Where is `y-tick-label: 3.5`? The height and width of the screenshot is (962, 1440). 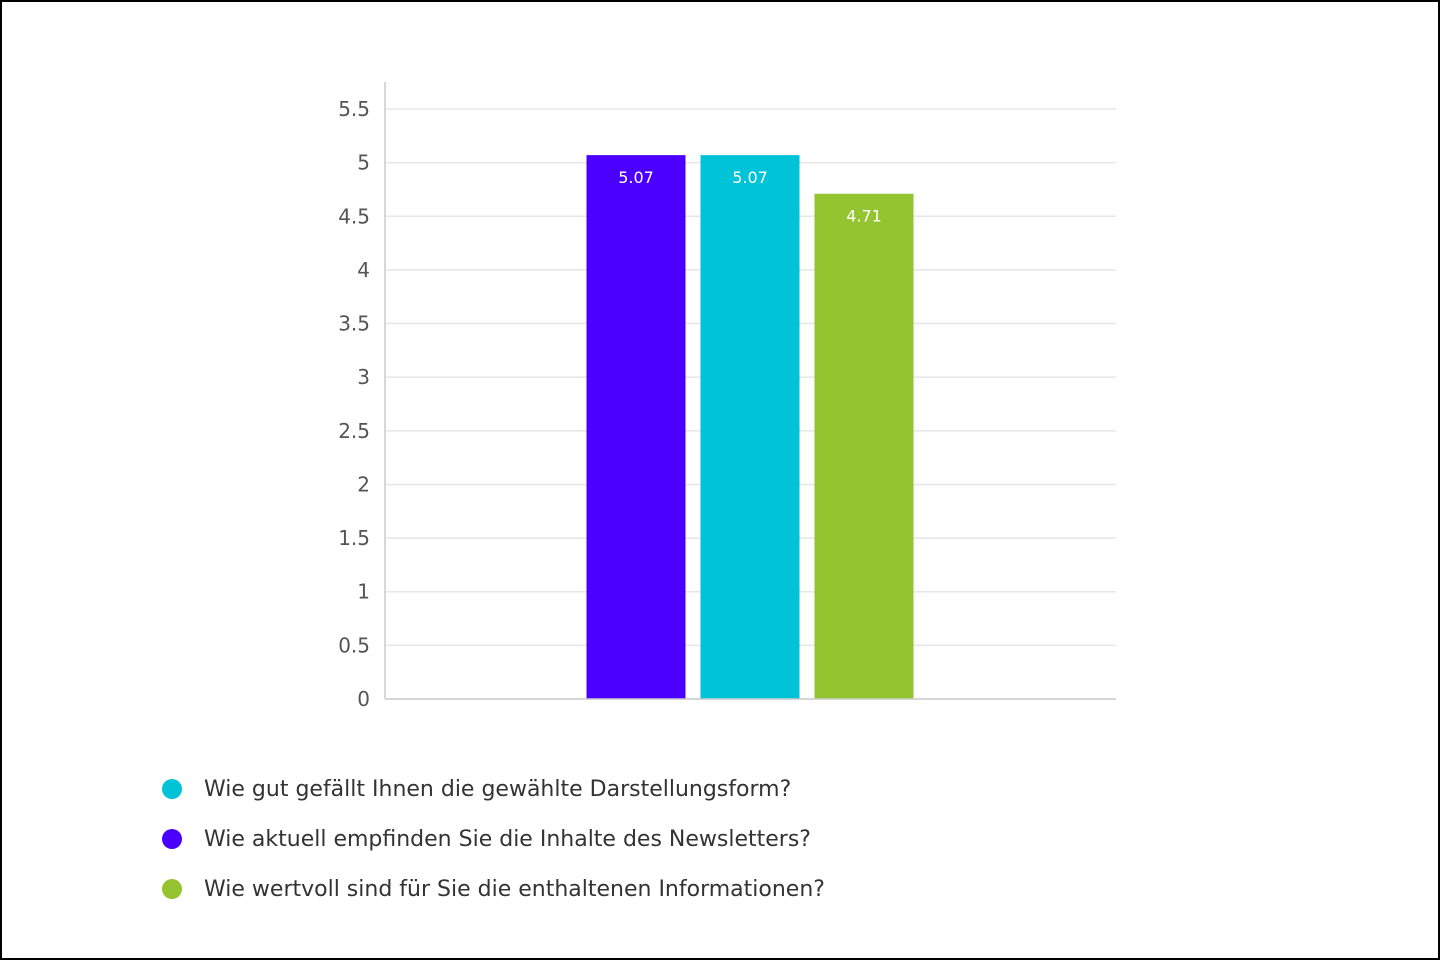 y-tick-label: 3.5 is located at coordinates (354, 324).